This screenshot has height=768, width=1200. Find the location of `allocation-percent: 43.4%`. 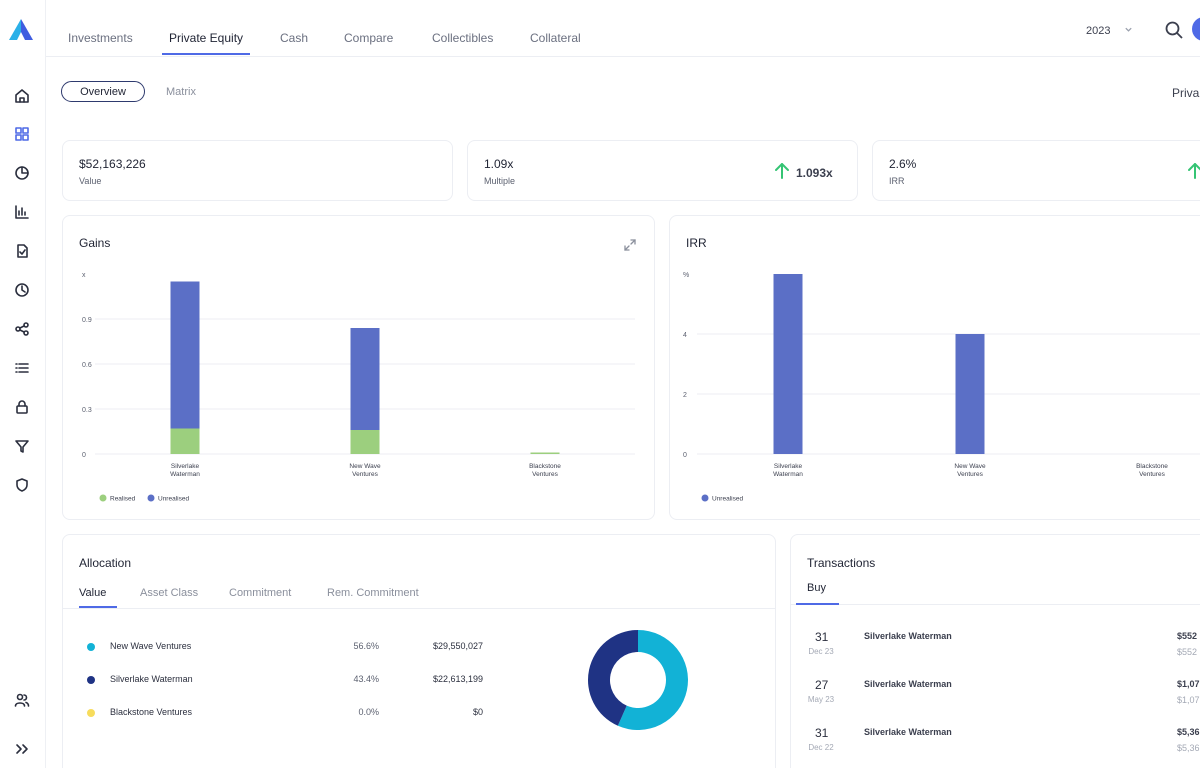

allocation-percent: 43.4% is located at coordinates (366, 679).